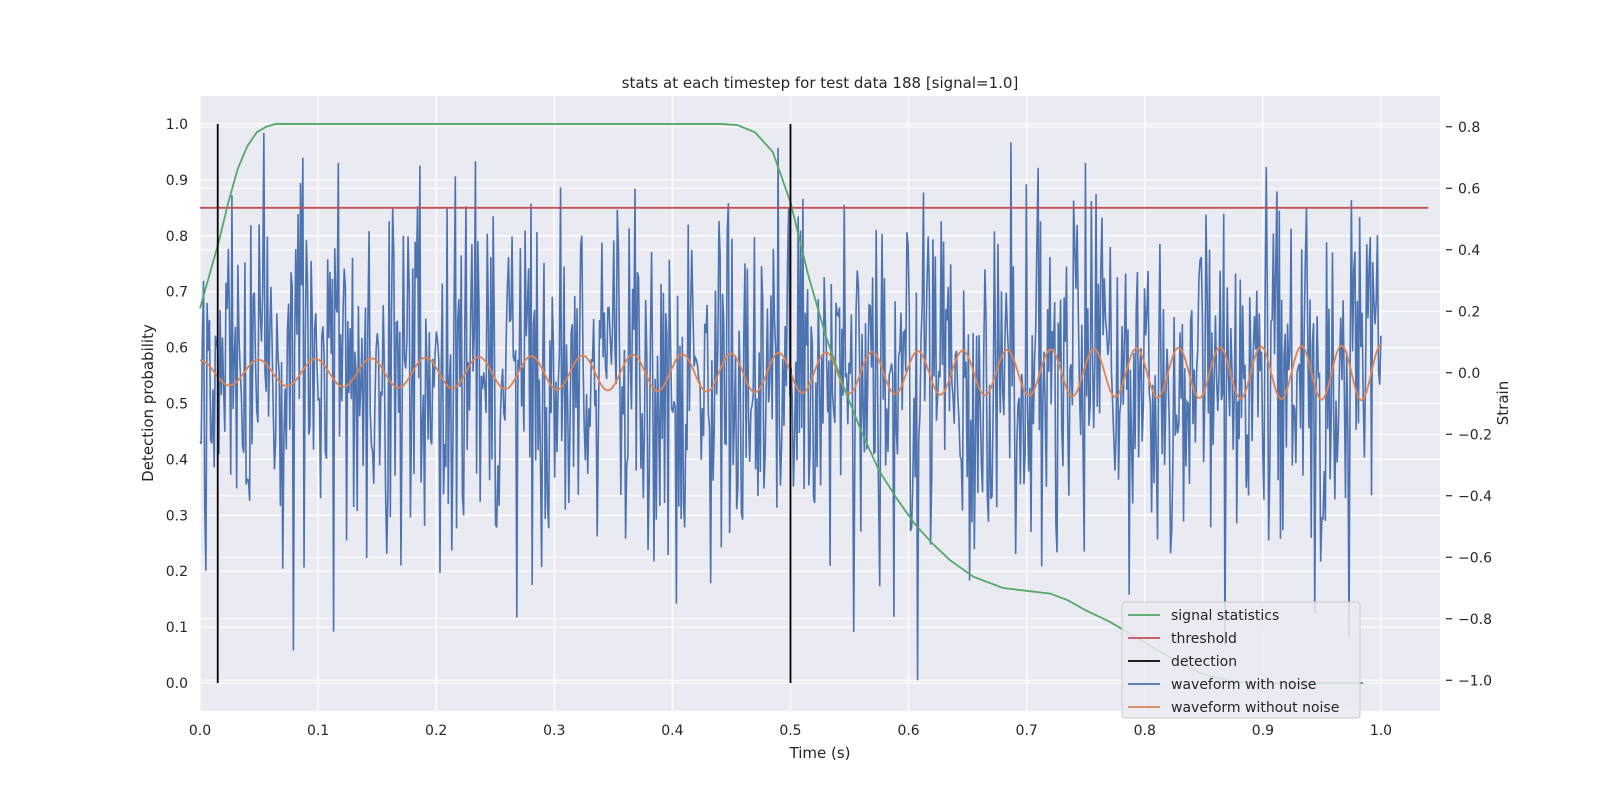 This screenshot has width=1600, height=800. I want to click on y-tick-label: 0.8, so click(177, 237).